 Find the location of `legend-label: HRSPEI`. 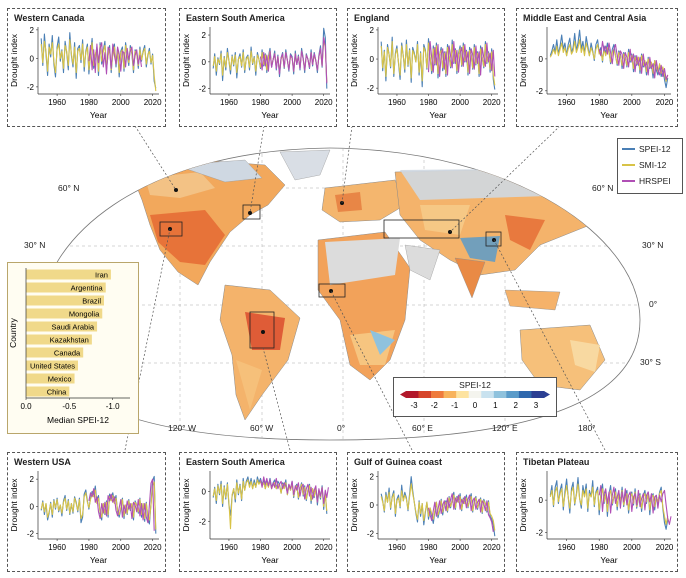

legend-label: HRSPEI is located at coordinates (655, 181).